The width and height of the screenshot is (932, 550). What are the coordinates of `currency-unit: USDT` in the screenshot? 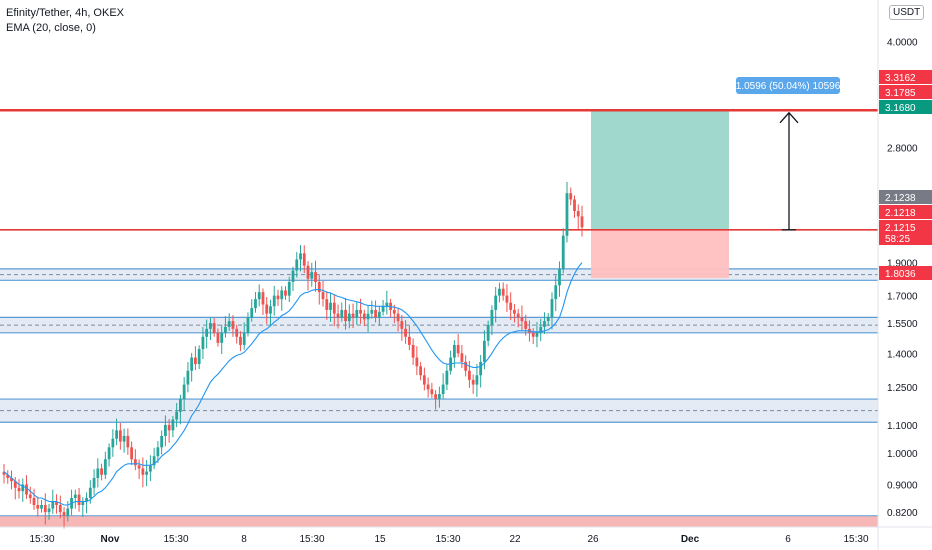 It's located at (907, 12).